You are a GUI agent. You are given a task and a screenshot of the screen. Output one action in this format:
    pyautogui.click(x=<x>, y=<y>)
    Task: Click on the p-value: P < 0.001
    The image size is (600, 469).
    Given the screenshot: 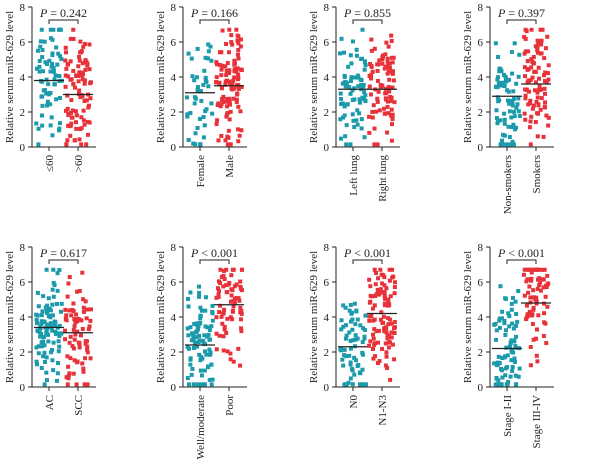 What is the action you would take?
    pyautogui.click(x=367, y=253)
    